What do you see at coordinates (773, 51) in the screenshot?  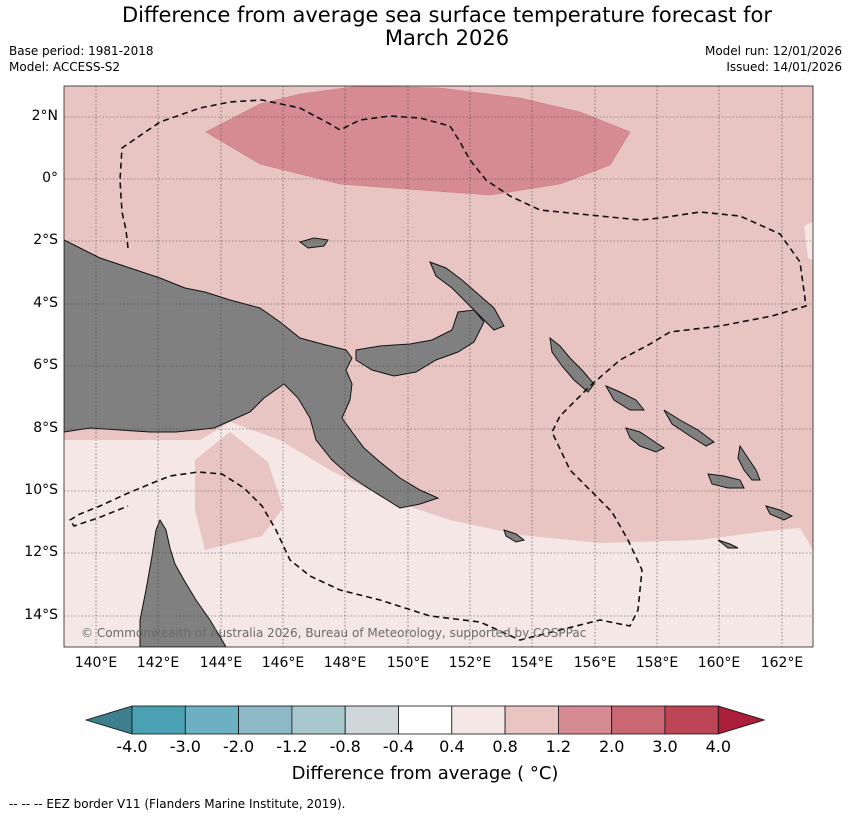 I see `model-run: Model run: 12/01/2026` at bounding box center [773, 51].